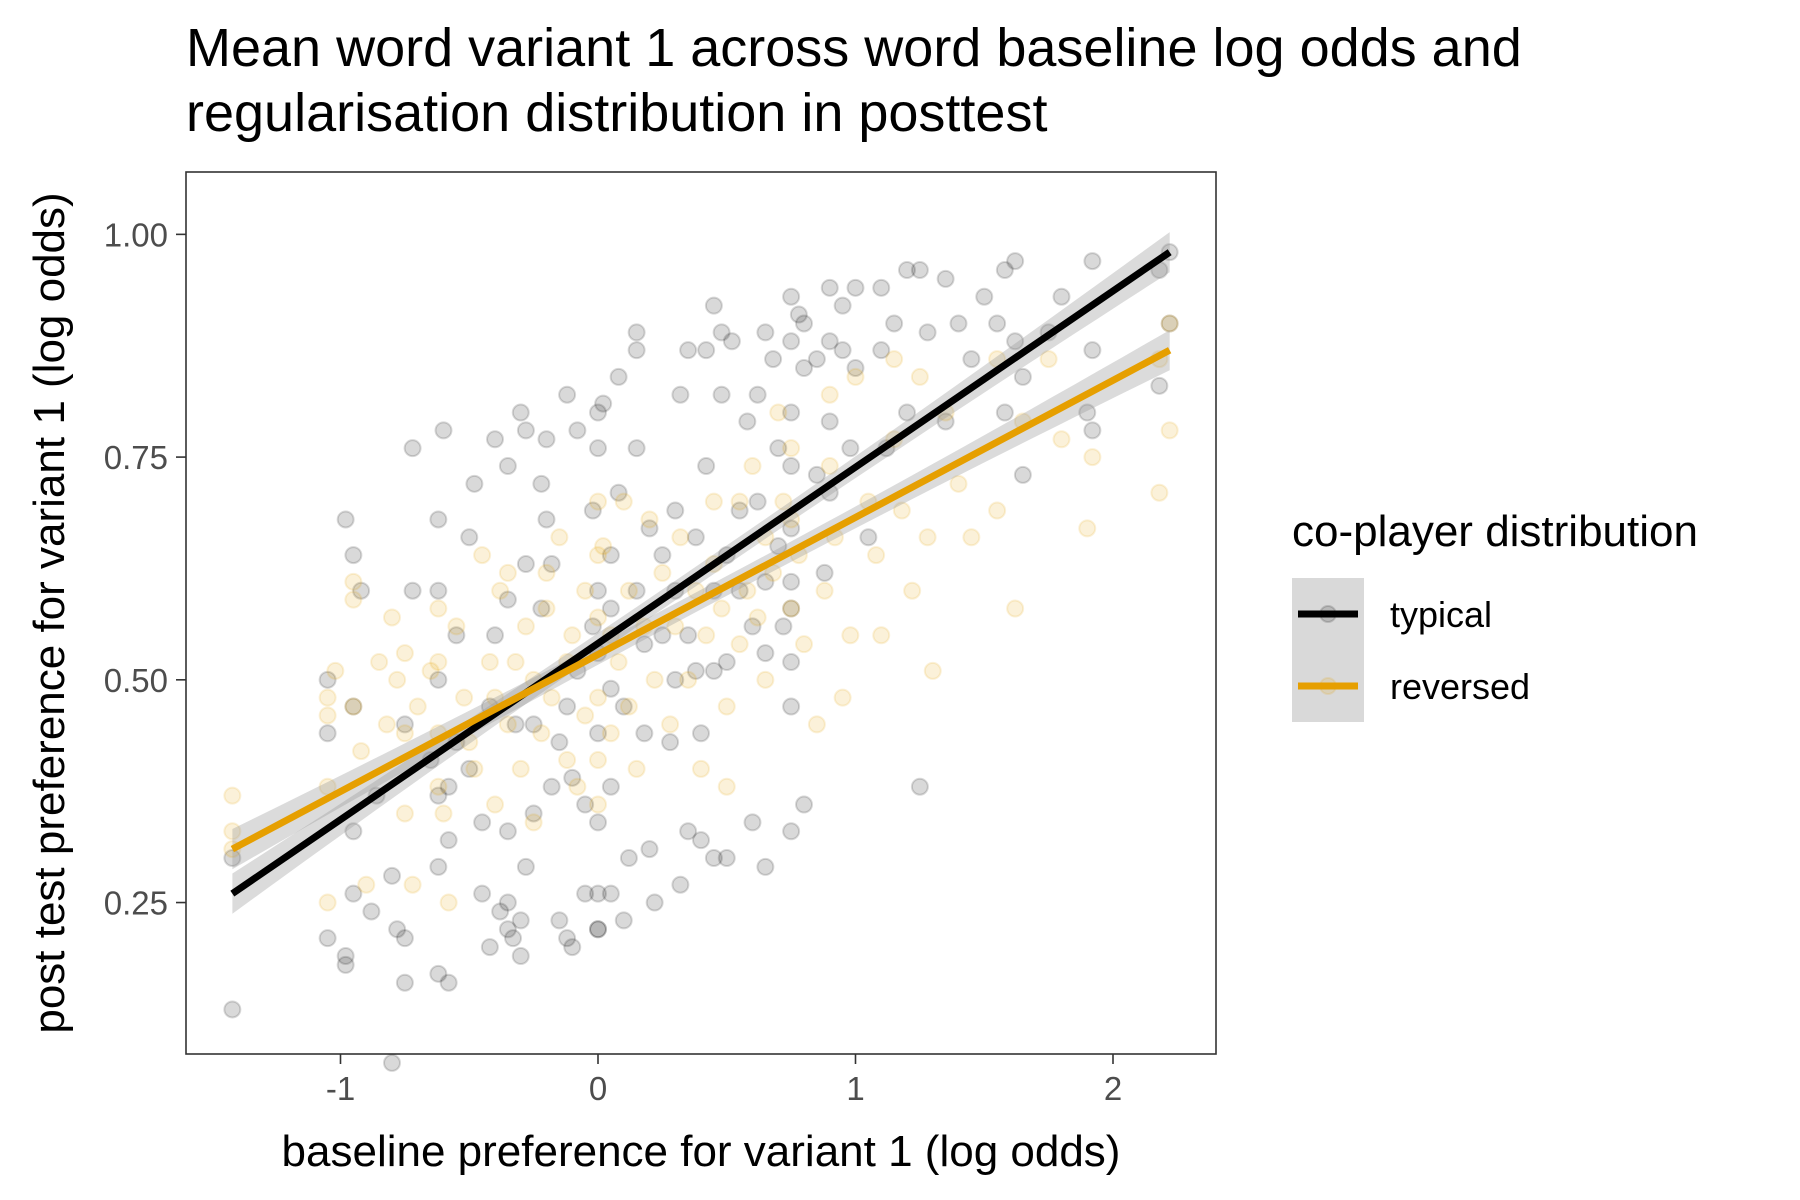 This screenshot has width=1800, height=1200. What do you see at coordinates (1113, 1088) in the screenshot?
I see `x-tick-label-3: 2` at bounding box center [1113, 1088].